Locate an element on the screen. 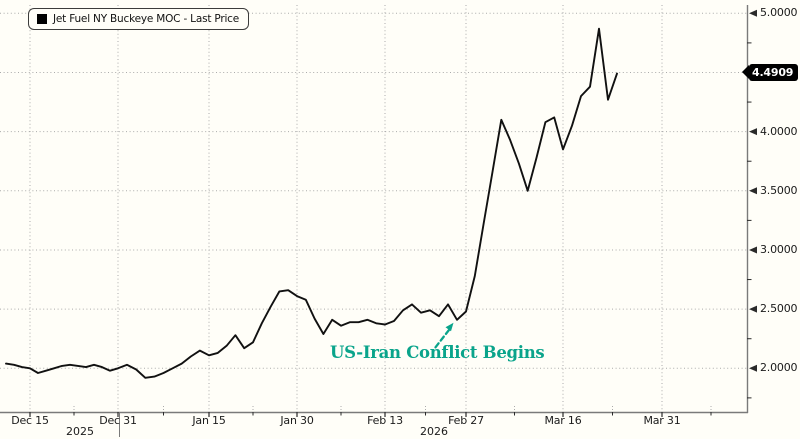  legend: Jet Fuel NY Buckeye MOC - Last Price is located at coordinates (139, 19).